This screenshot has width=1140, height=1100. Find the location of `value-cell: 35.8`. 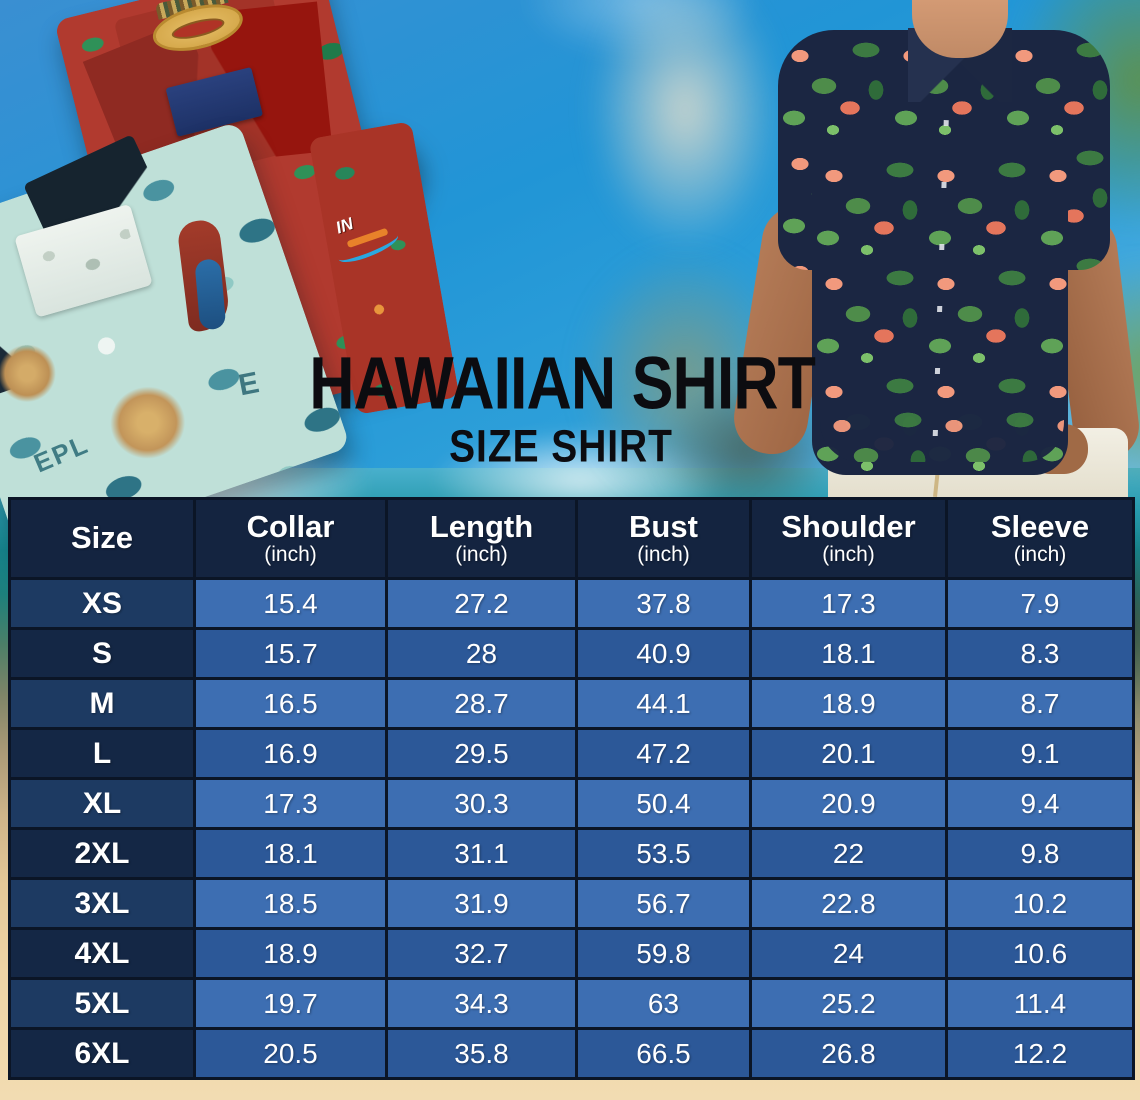

value-cell: 35.8 is located at coordinates (481, 1053).